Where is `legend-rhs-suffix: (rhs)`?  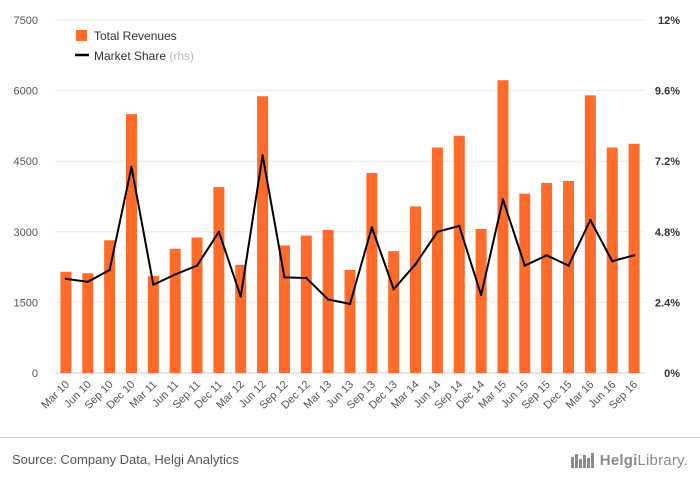
legend-rhs-suffix: (rhs) is located at coordinates (181, 56).